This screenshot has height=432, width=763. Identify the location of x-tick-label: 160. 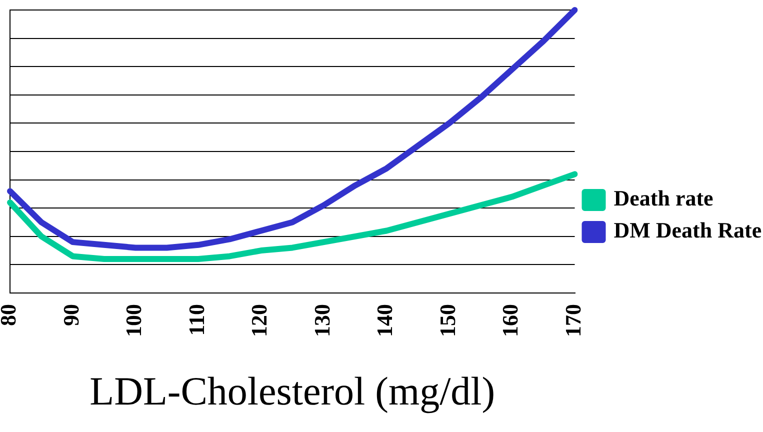
(510, 320).